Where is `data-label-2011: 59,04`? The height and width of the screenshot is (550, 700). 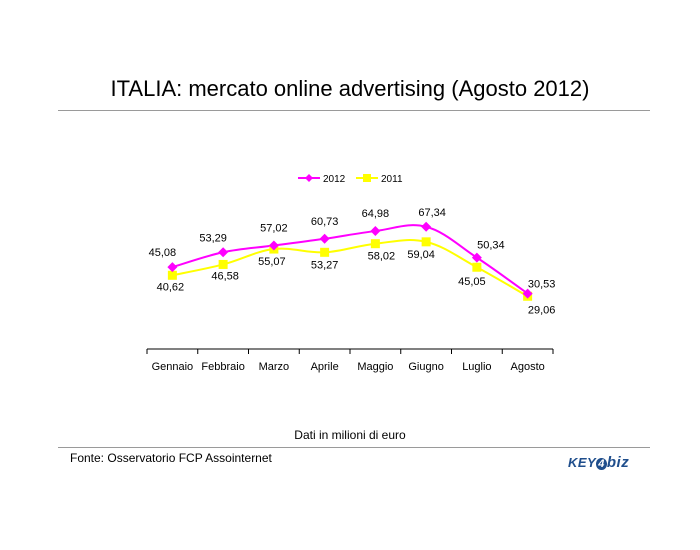
data-label-2011: 59,04 is located at coordinates (421, 255).